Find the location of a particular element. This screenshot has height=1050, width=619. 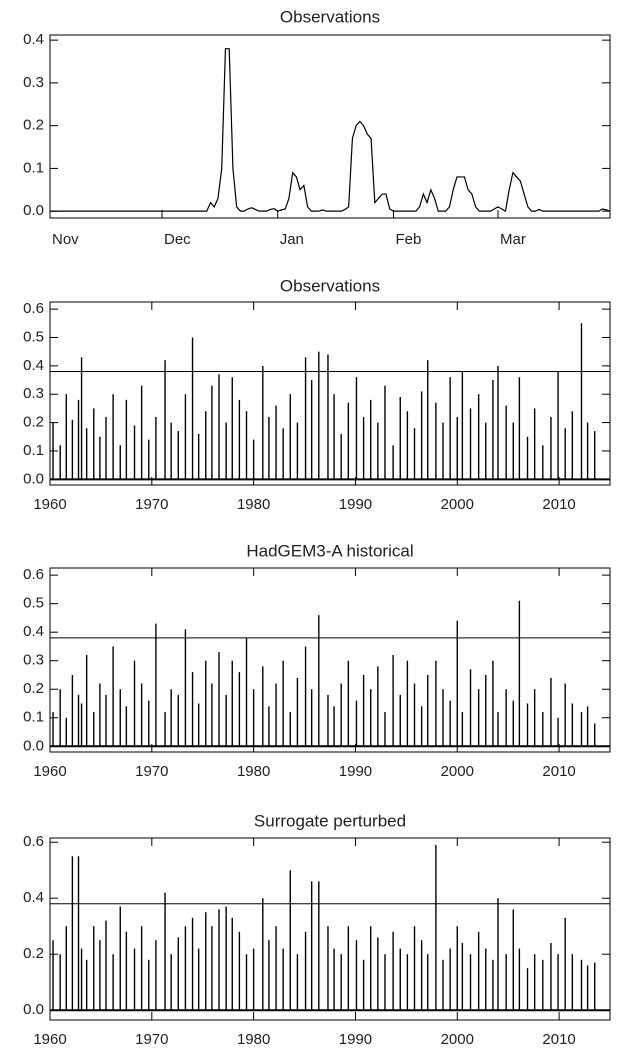

x-tick-label: Jan is located at coordinates (292, 239).